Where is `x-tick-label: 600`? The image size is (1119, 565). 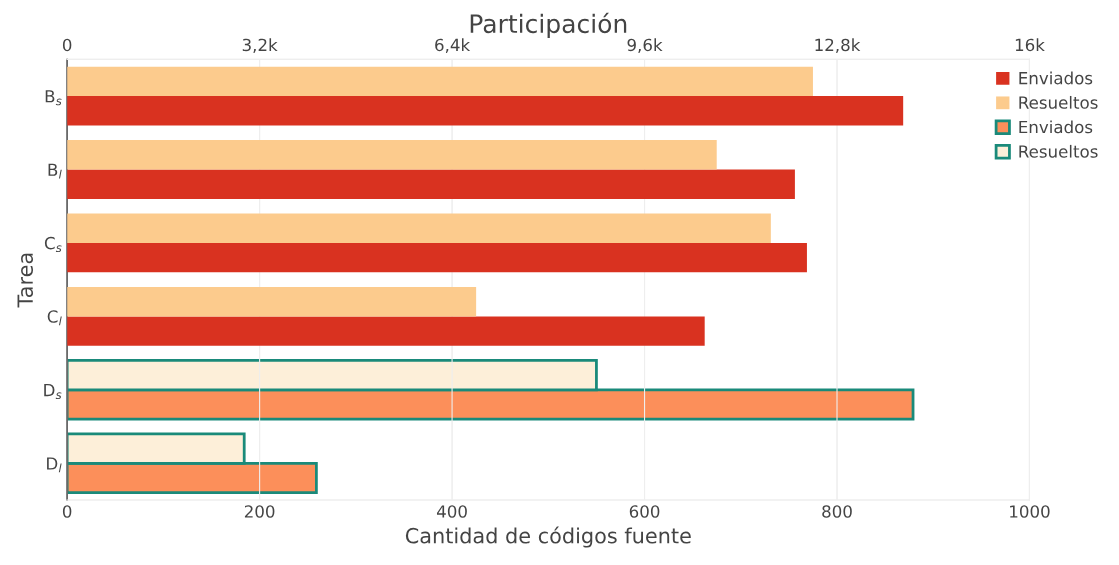
x-tick-label: 600 is located at coordinates (644, 511).